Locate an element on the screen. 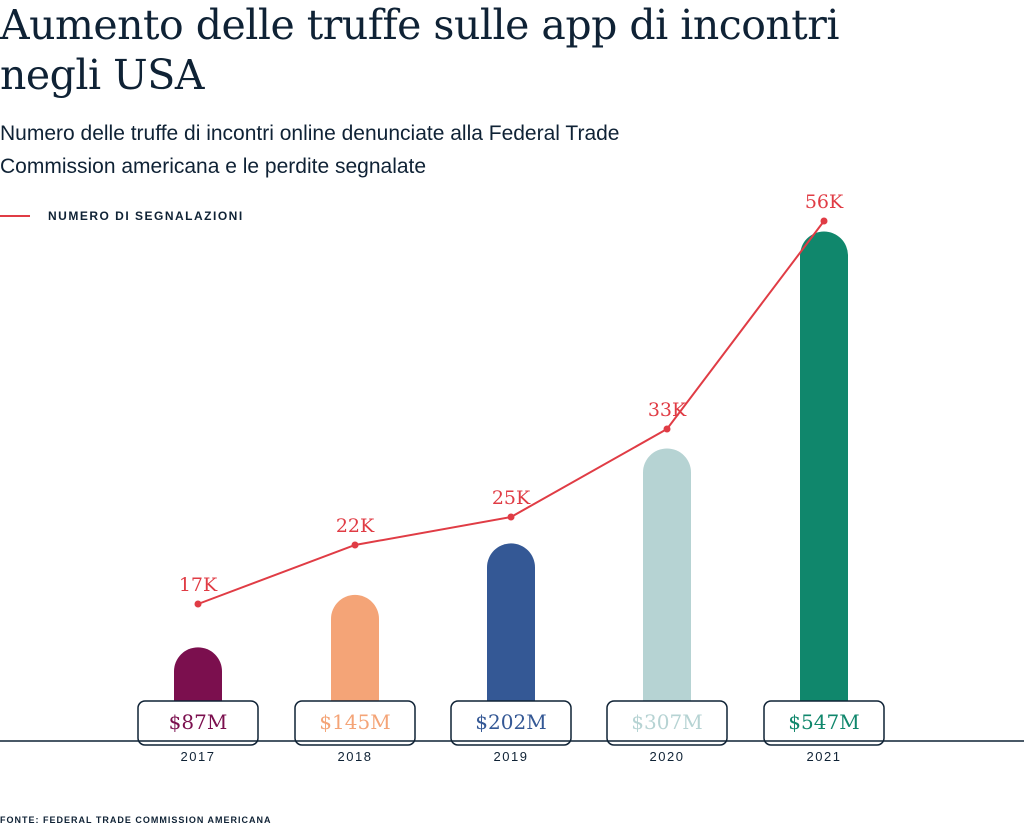 The image size is (1024, 830). legend: NUMERO DI SEGNALAZIONI is located at coordinates (122, 216).